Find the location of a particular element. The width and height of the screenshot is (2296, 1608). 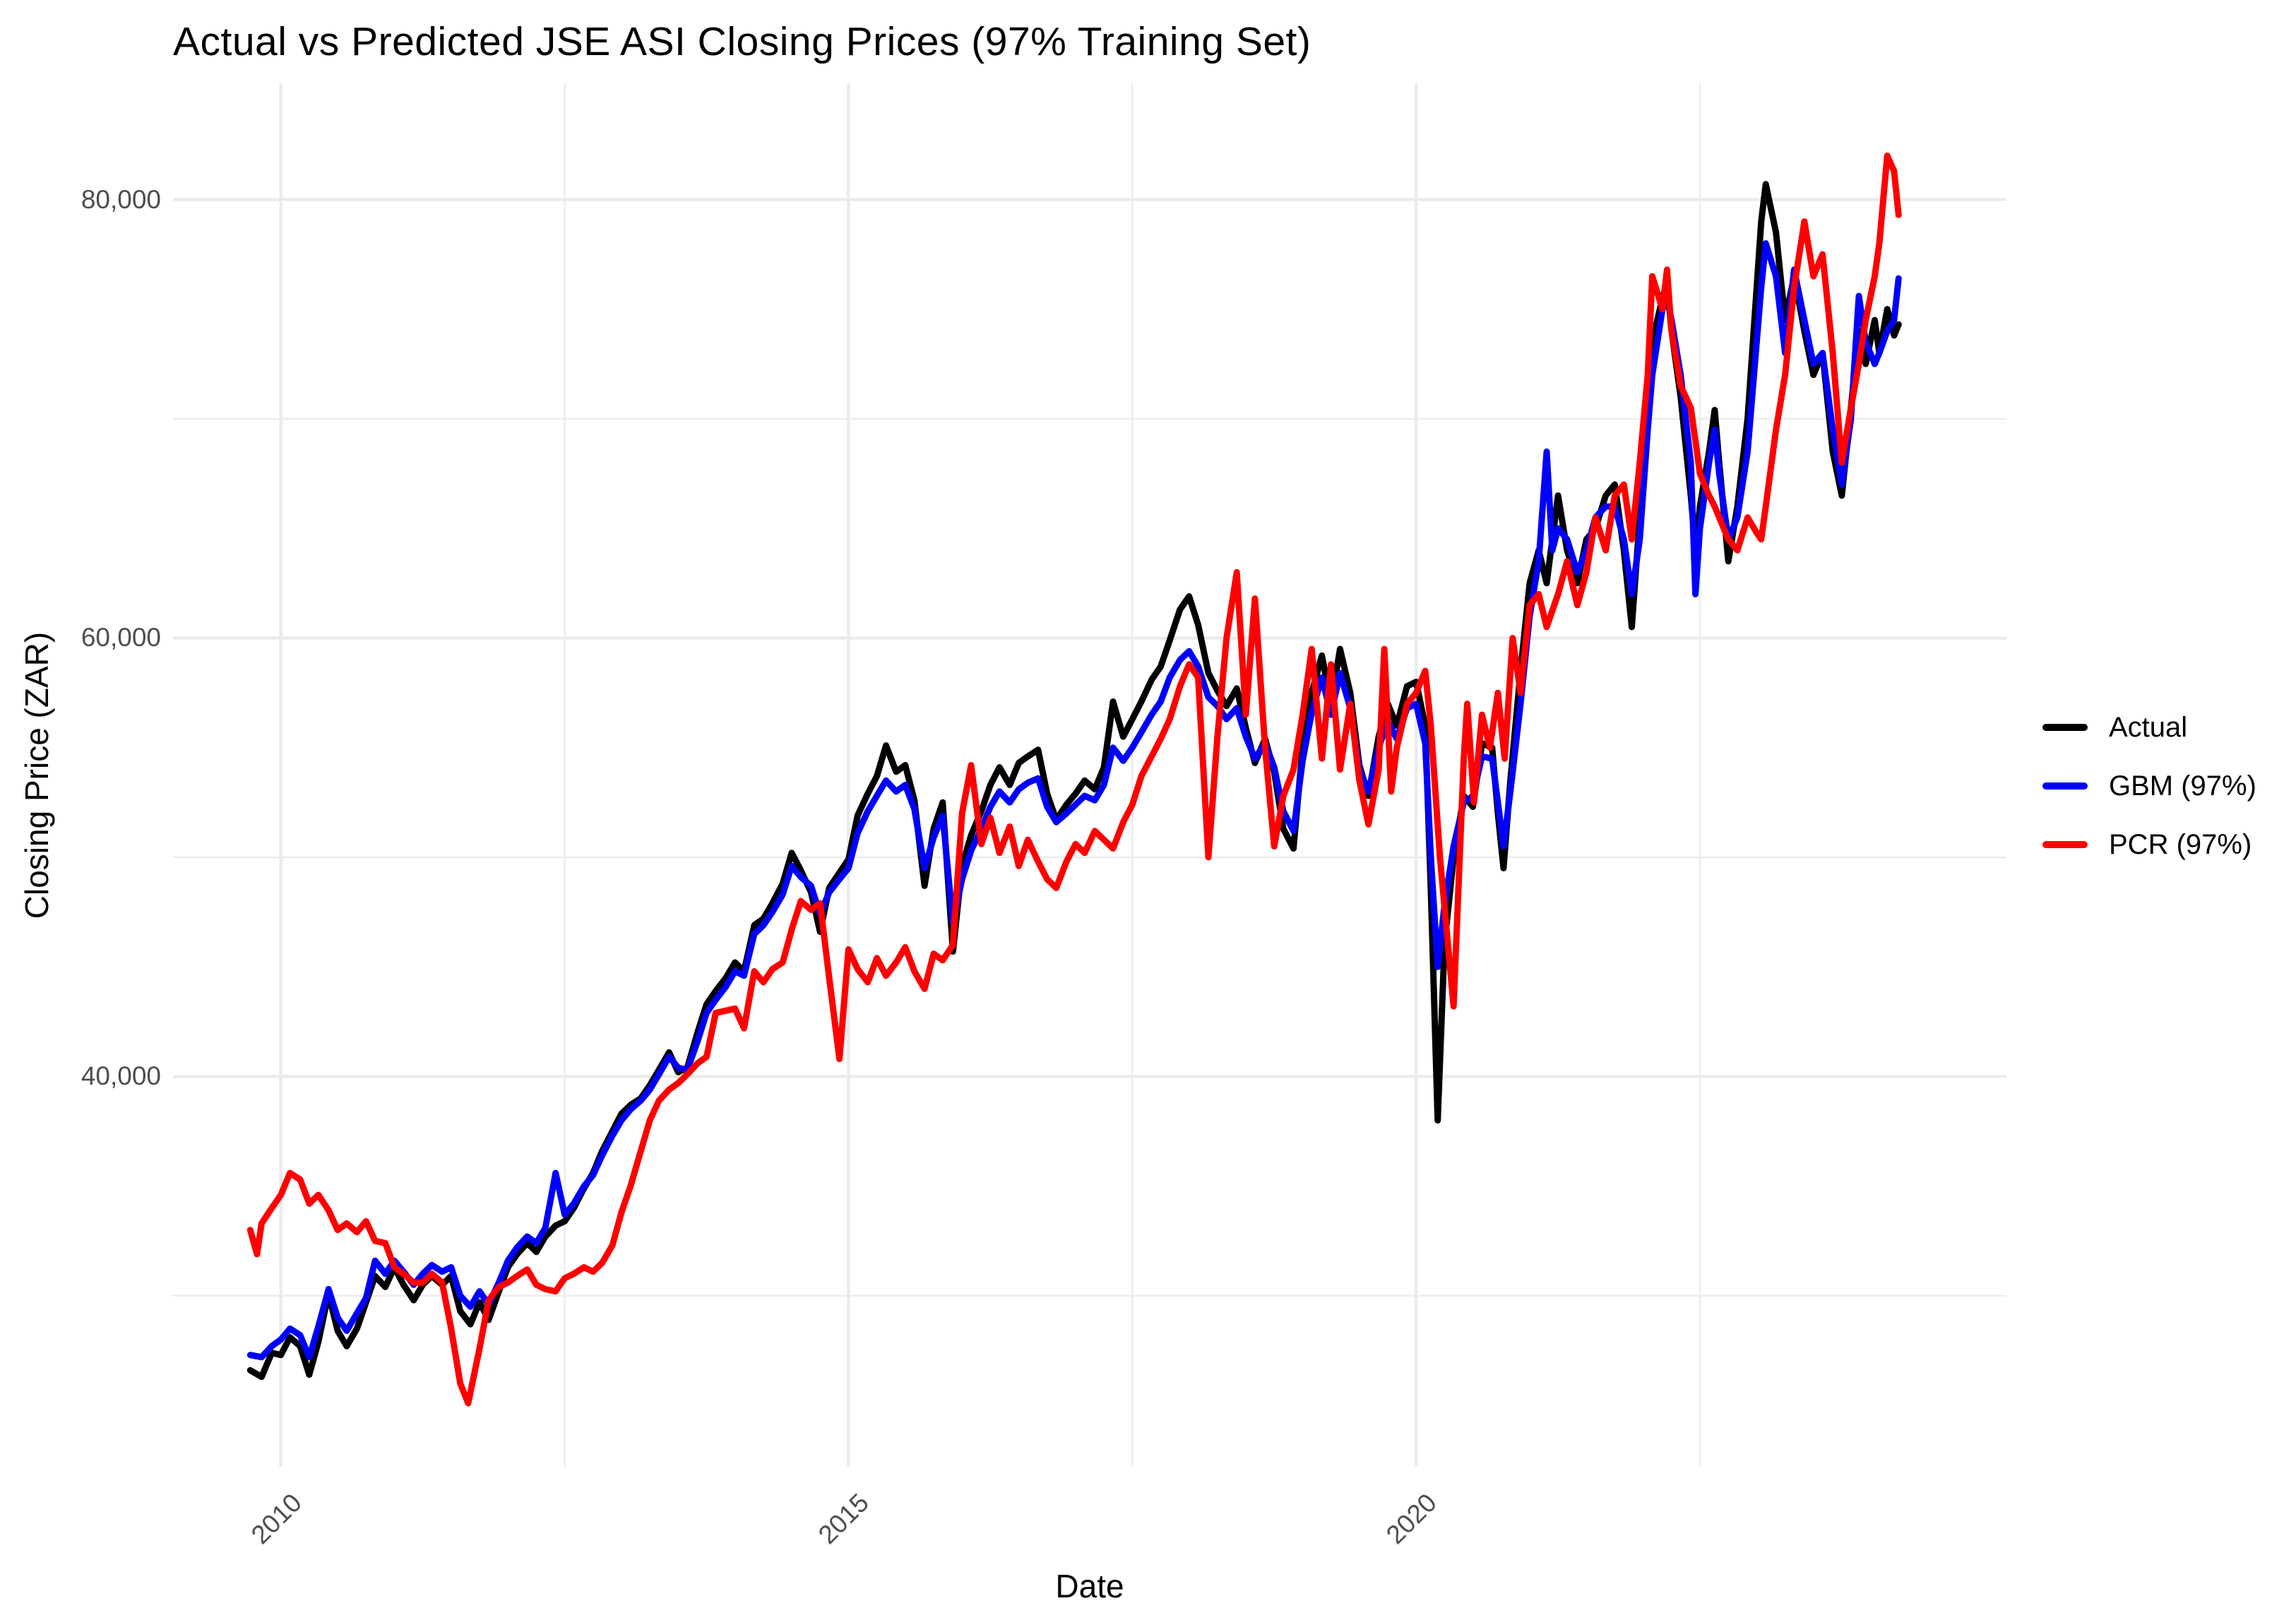

y-tick-label-60000: 60,000 is located at coordinates (121, 638).